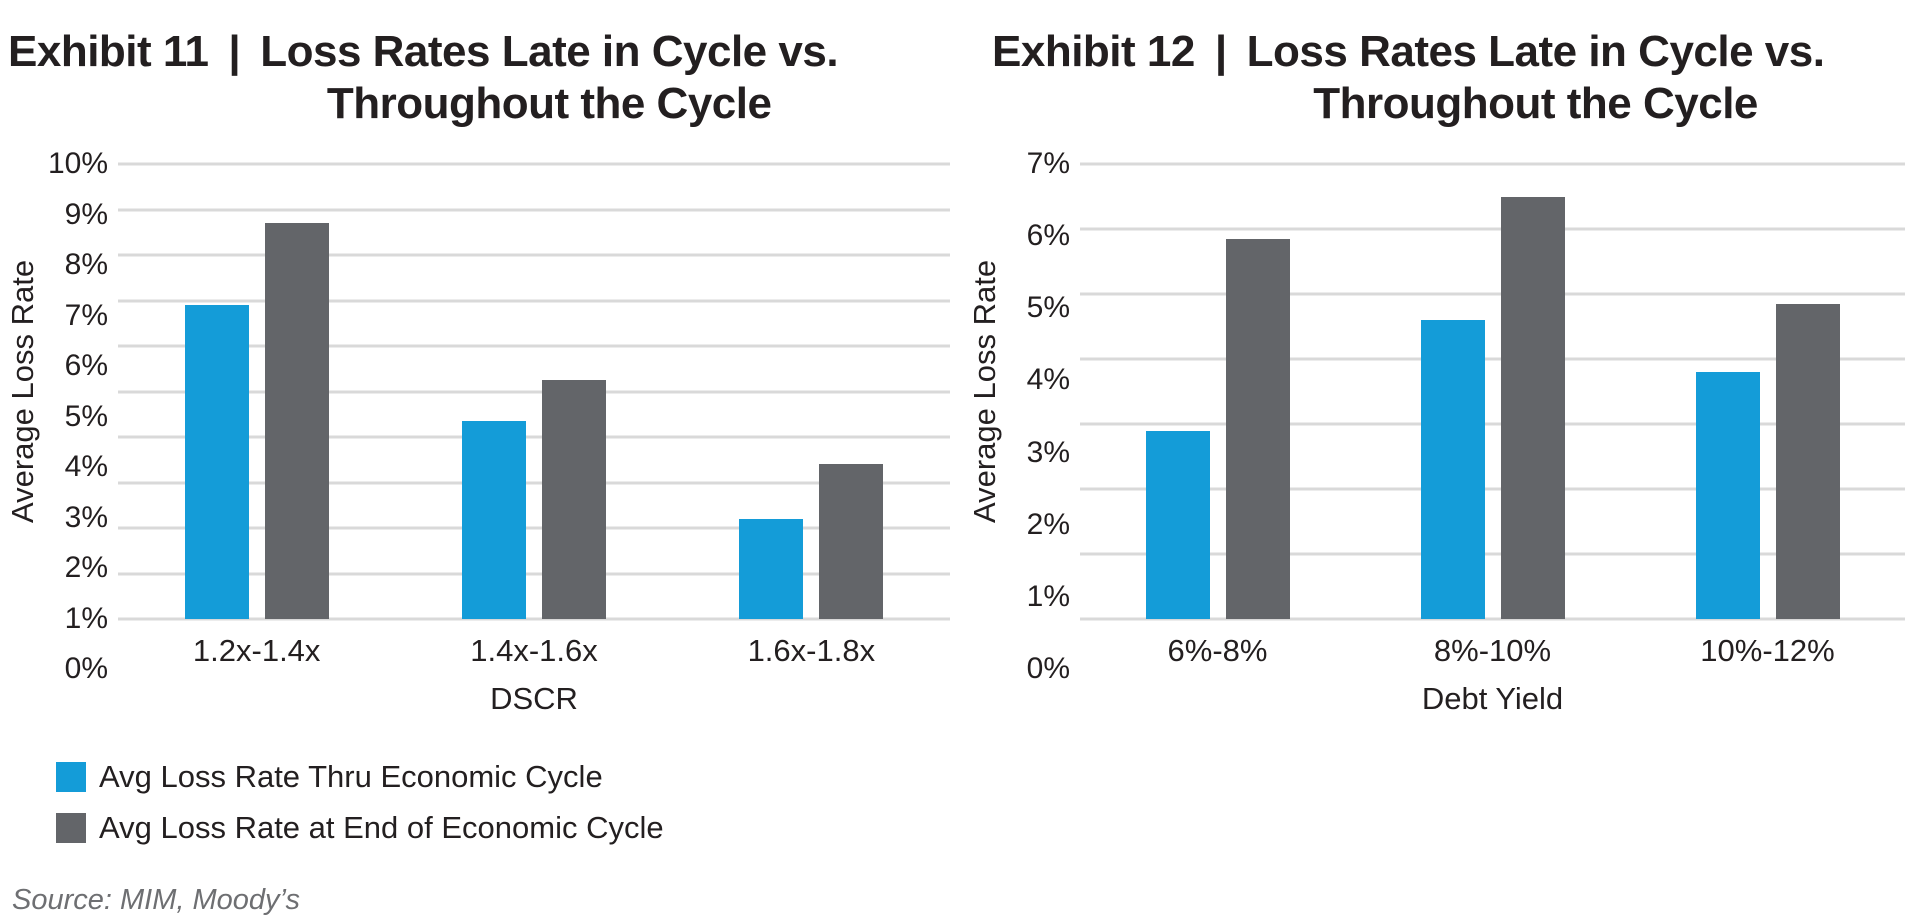 The height and width of the screenshot is (923, 1913). What do you see at coordinates (86, 264) in the screenshot?
I see `y-tick-label: 8%` at bounding box center [86, 264].